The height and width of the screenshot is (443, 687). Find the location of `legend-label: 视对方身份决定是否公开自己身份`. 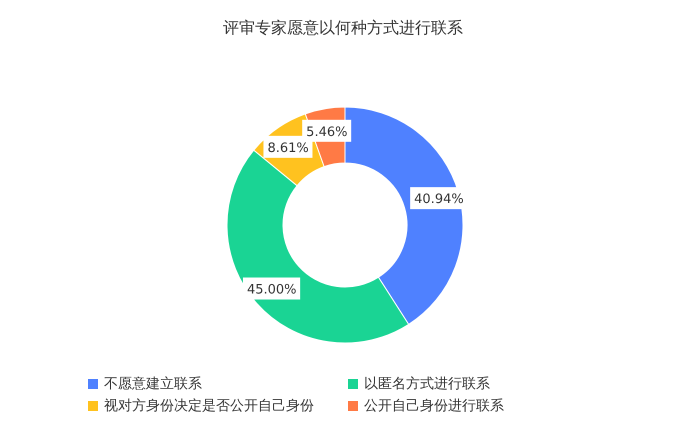

legend-label: 视对方身份决定是否公开自己身份 is located at coordinates (209, 406).